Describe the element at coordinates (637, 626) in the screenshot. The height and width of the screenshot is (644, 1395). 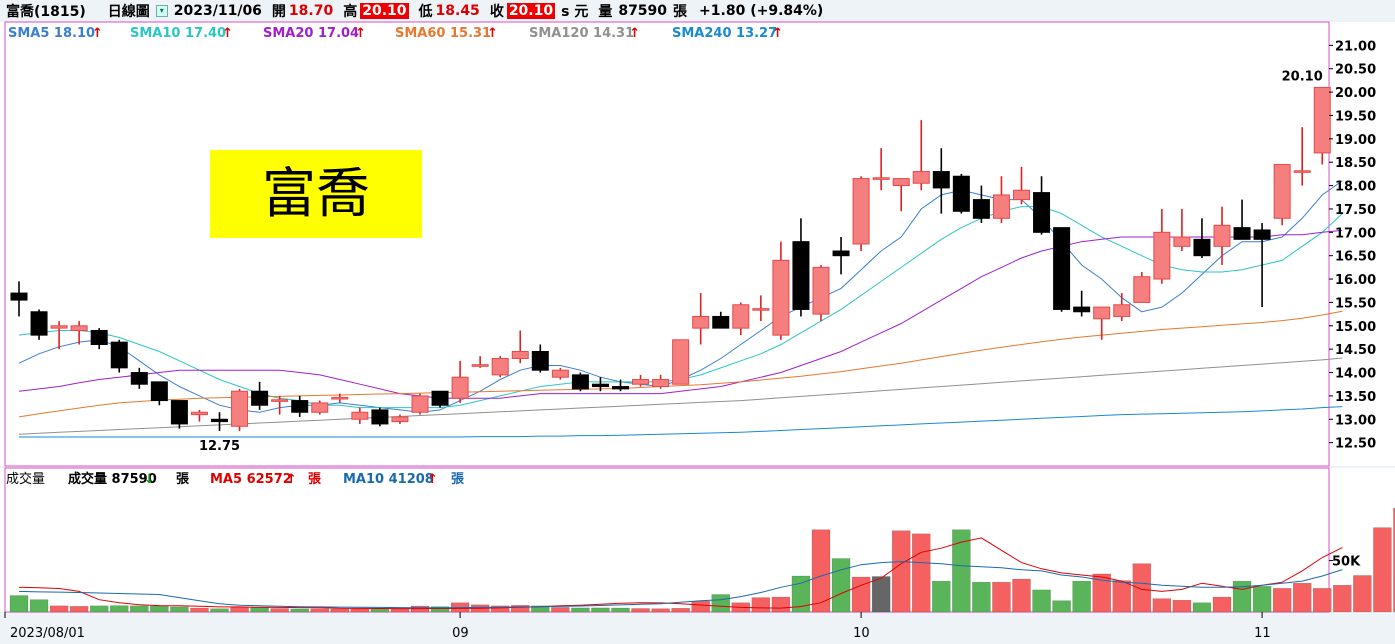
I see `date-axis: 2023/08/01 09 10 11` at that location.